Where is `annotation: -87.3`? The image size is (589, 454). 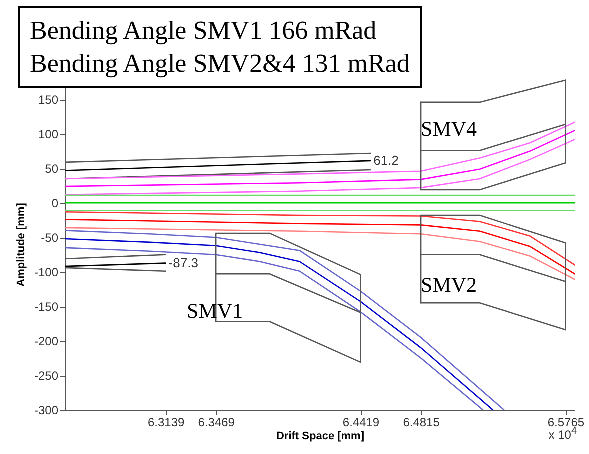 annotation: -87.3 is located at coordinates (183, 262).